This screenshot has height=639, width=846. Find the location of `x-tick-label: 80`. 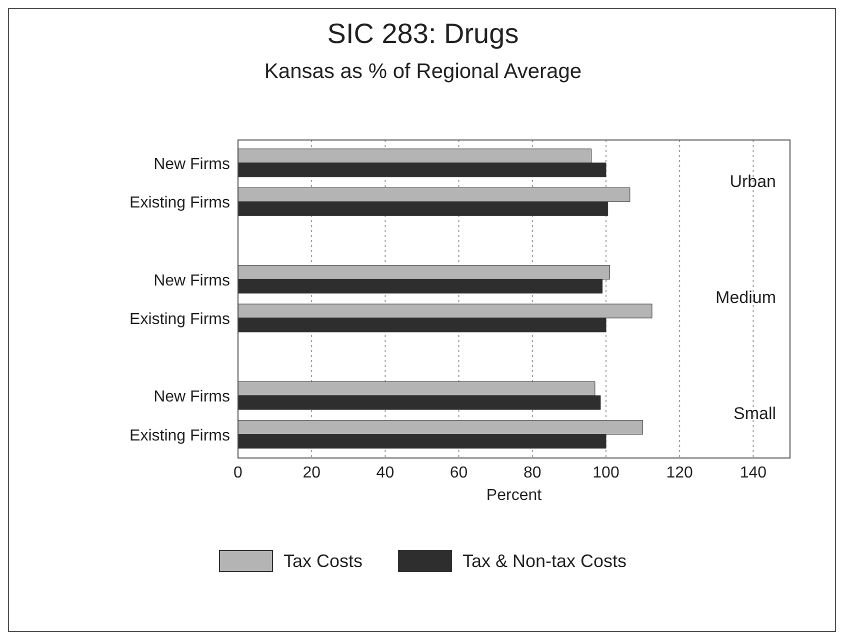

x-tick-label: 80 is located at coordinates (533, 473).